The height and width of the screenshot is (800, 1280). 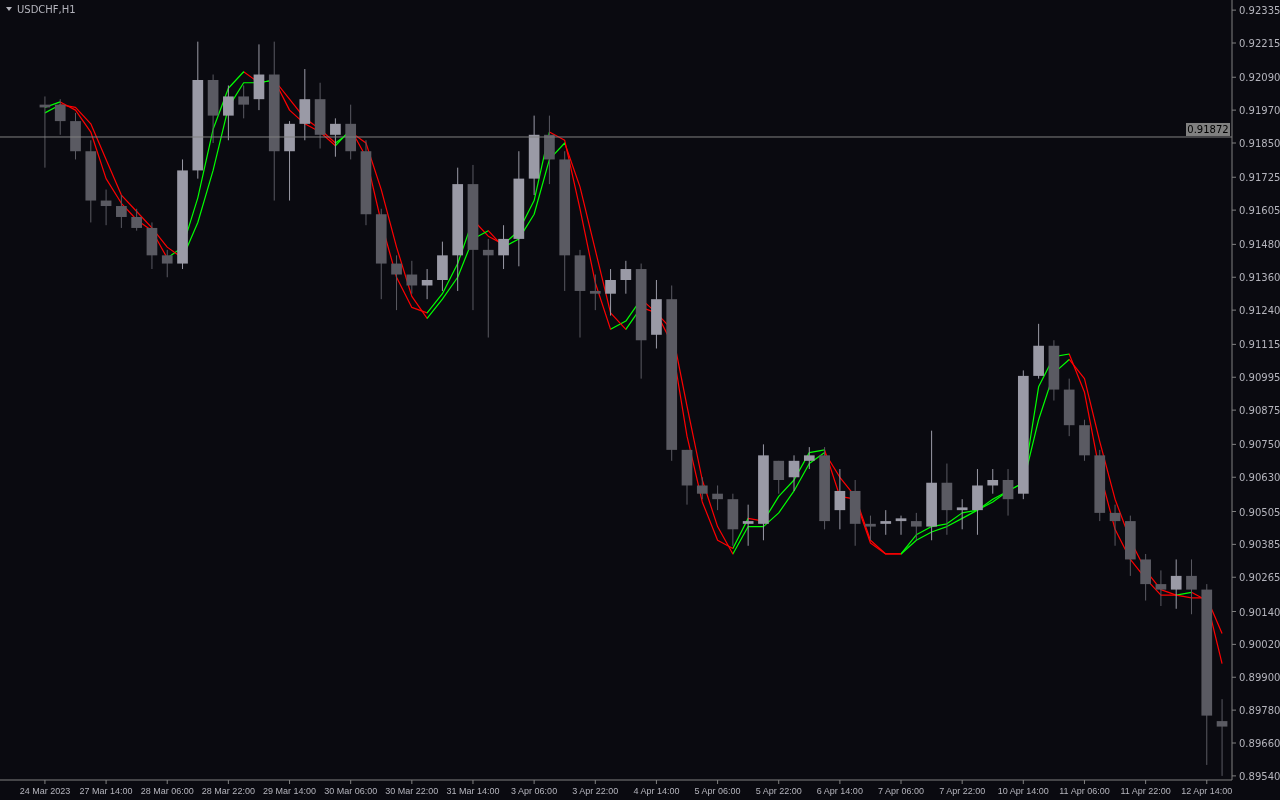 I want to click on y-tick-label: 0.89780, so click(x=1259, y=711).